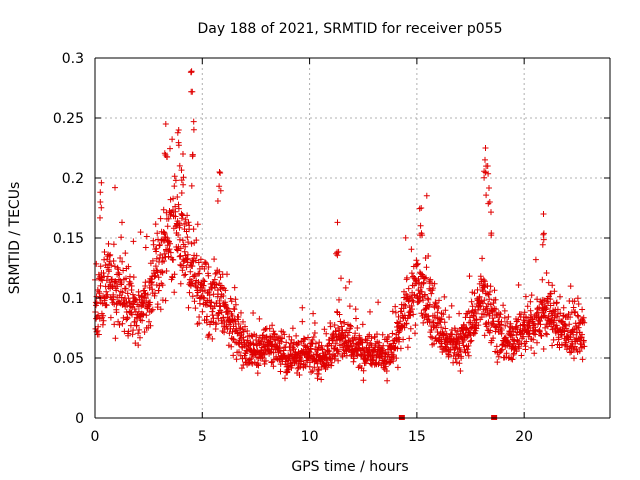 This screenshot has height=480, width=640. What do you see at coordinates (537, 342) in the screenshot?
I see `data-point-1986` at bounding box center [537, 342].